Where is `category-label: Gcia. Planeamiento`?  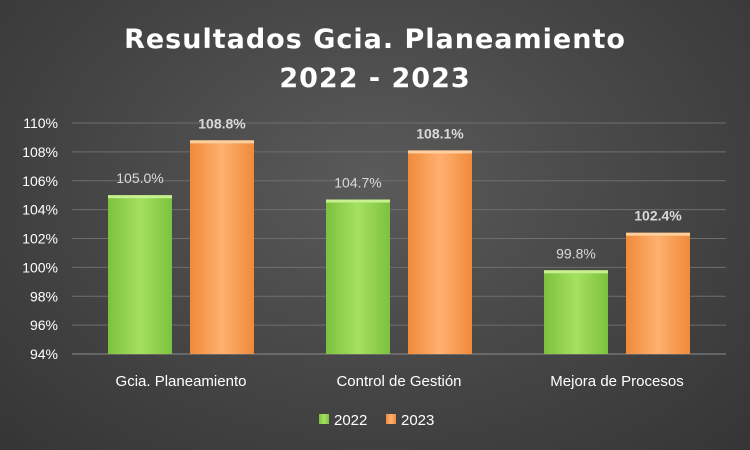 category-label: Gcia. Planeamiento is located at coordinates (181, 381).